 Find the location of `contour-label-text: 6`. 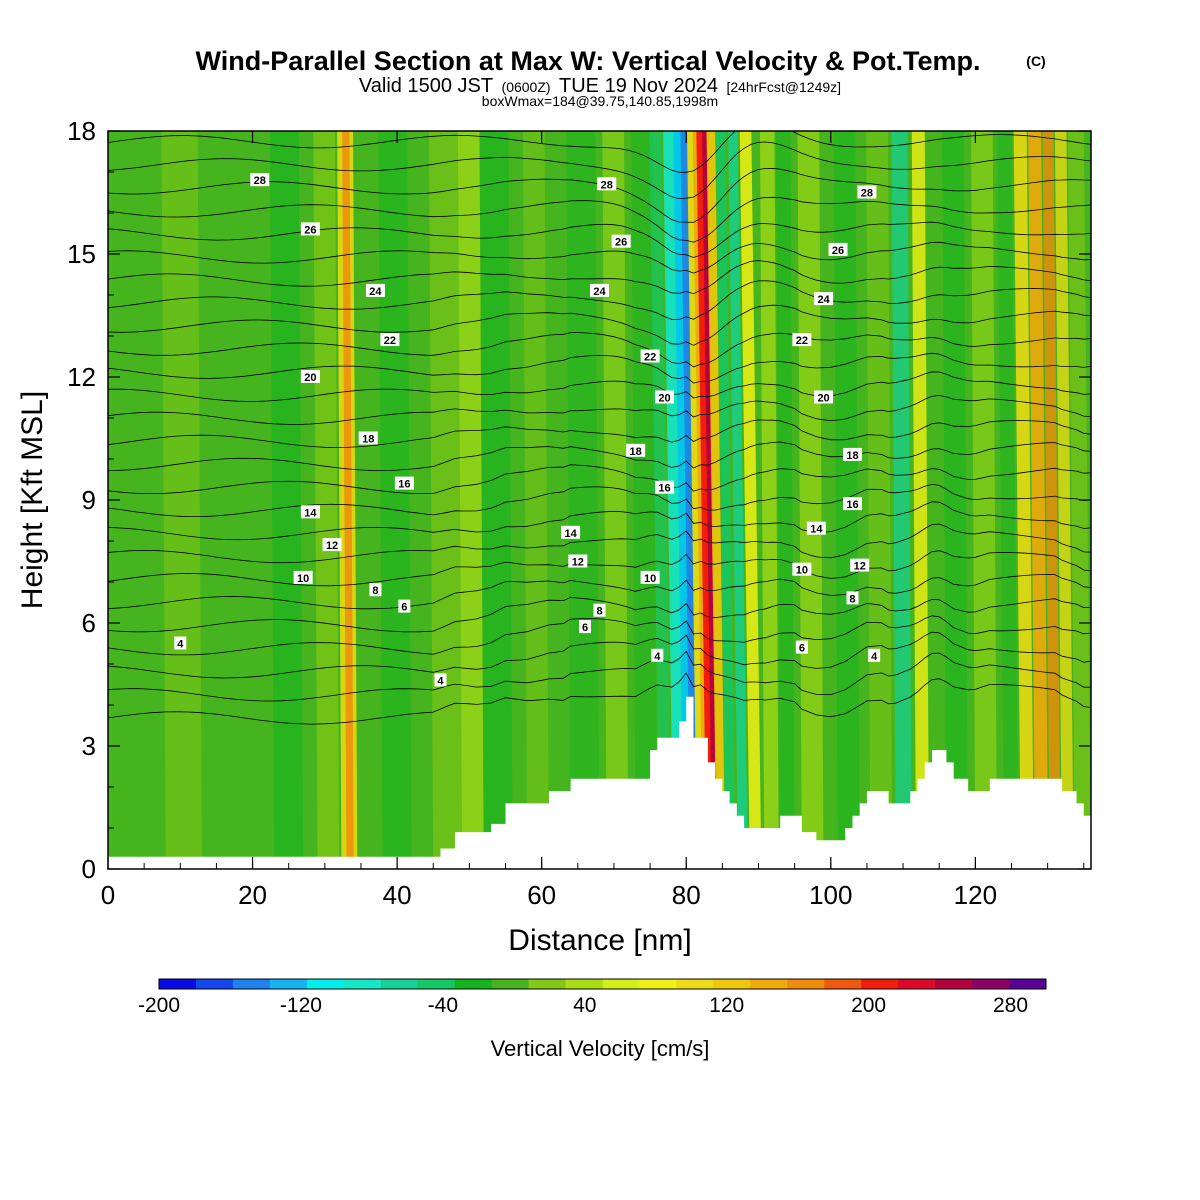

contour-label-text: 6 is located at coordinates (585, 628).